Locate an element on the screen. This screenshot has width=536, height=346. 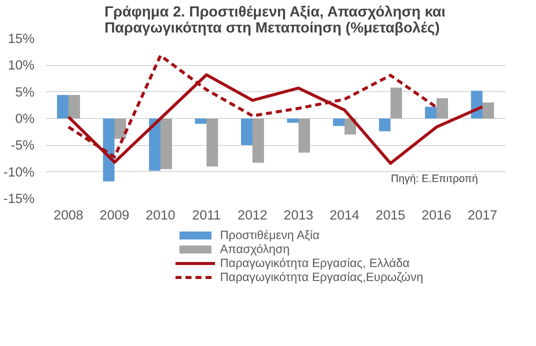
legend-label: Παραγωγικότητα Εργασίας,Ευρωζώνη is located at coordinates (322, 277).